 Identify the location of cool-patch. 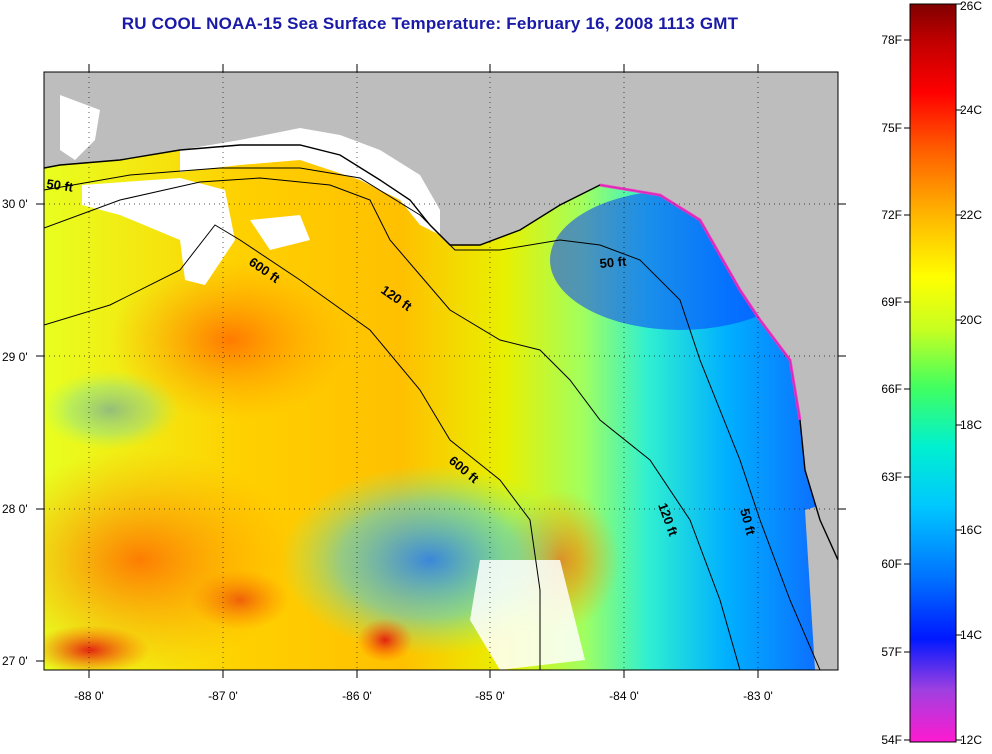
(112, 410).